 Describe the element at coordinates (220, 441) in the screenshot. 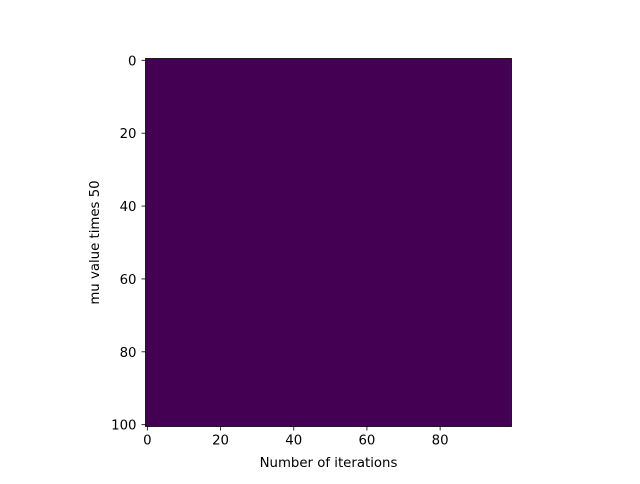

I see `x-tick-label: 20` at that location.